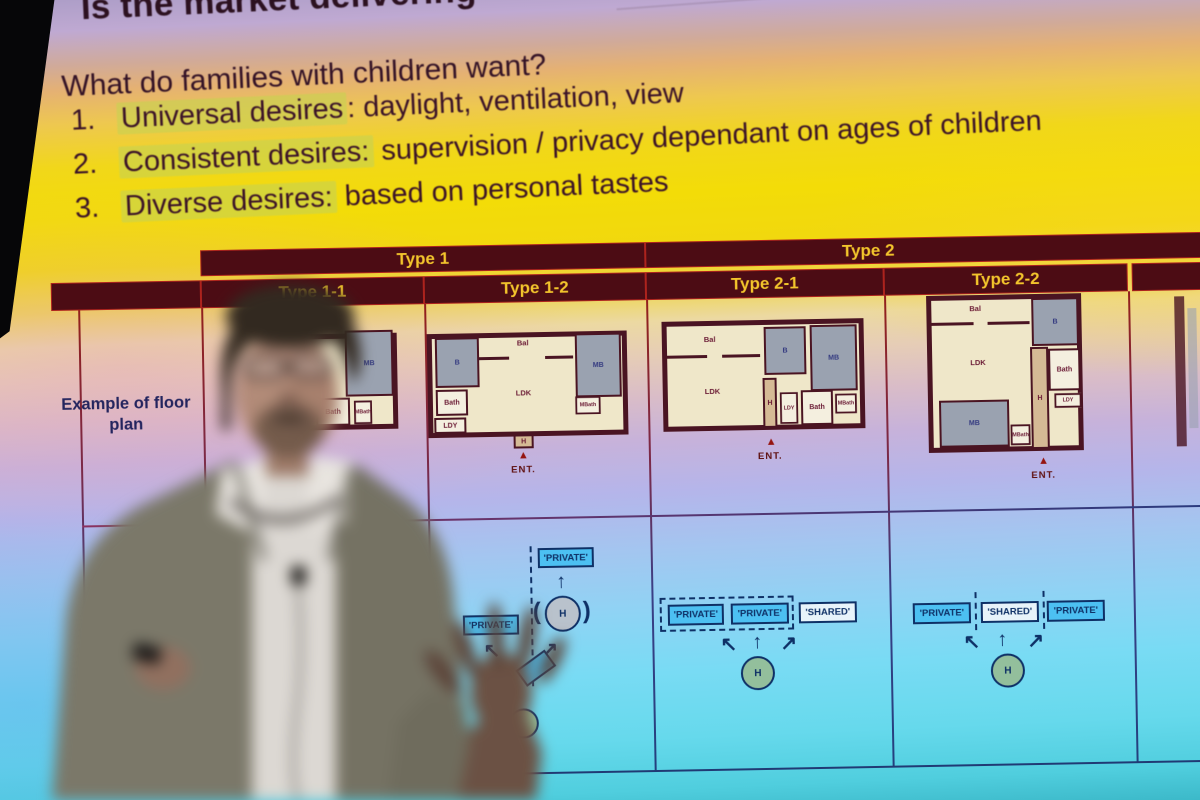 The height and width of the screenshot is (800, 1200). I want to click on right-forearm, so click(498, 753).